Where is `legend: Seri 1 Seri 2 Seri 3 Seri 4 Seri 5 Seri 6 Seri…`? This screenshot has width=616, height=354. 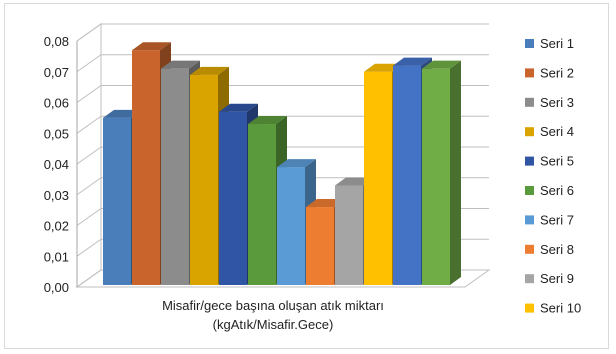
legend: Seri 1 Seri 2 Seri 3 Seri 4 Seri 5 Seri 6 Seri… is located at coordinates (553, 176).